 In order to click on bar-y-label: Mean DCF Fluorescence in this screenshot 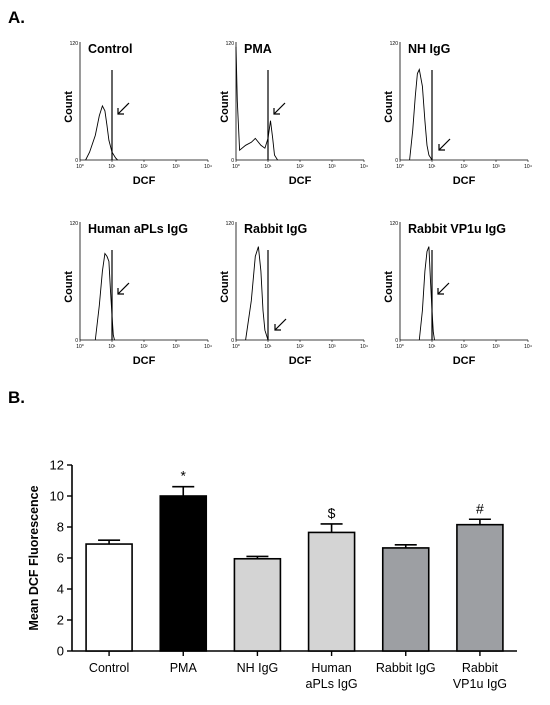, I will do `click(34, 557)`.